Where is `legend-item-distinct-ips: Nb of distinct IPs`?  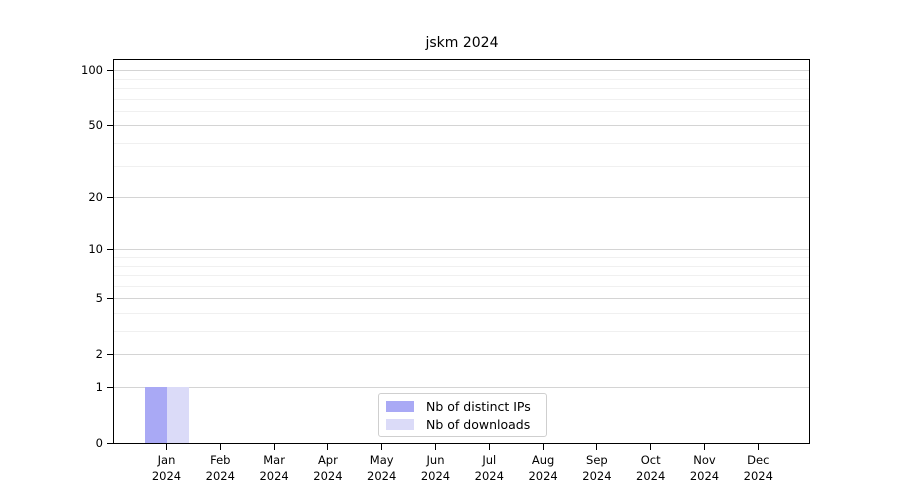 legend-item-distinct-ips: Nb of distinct IPs is located at coordinates (462, 406).